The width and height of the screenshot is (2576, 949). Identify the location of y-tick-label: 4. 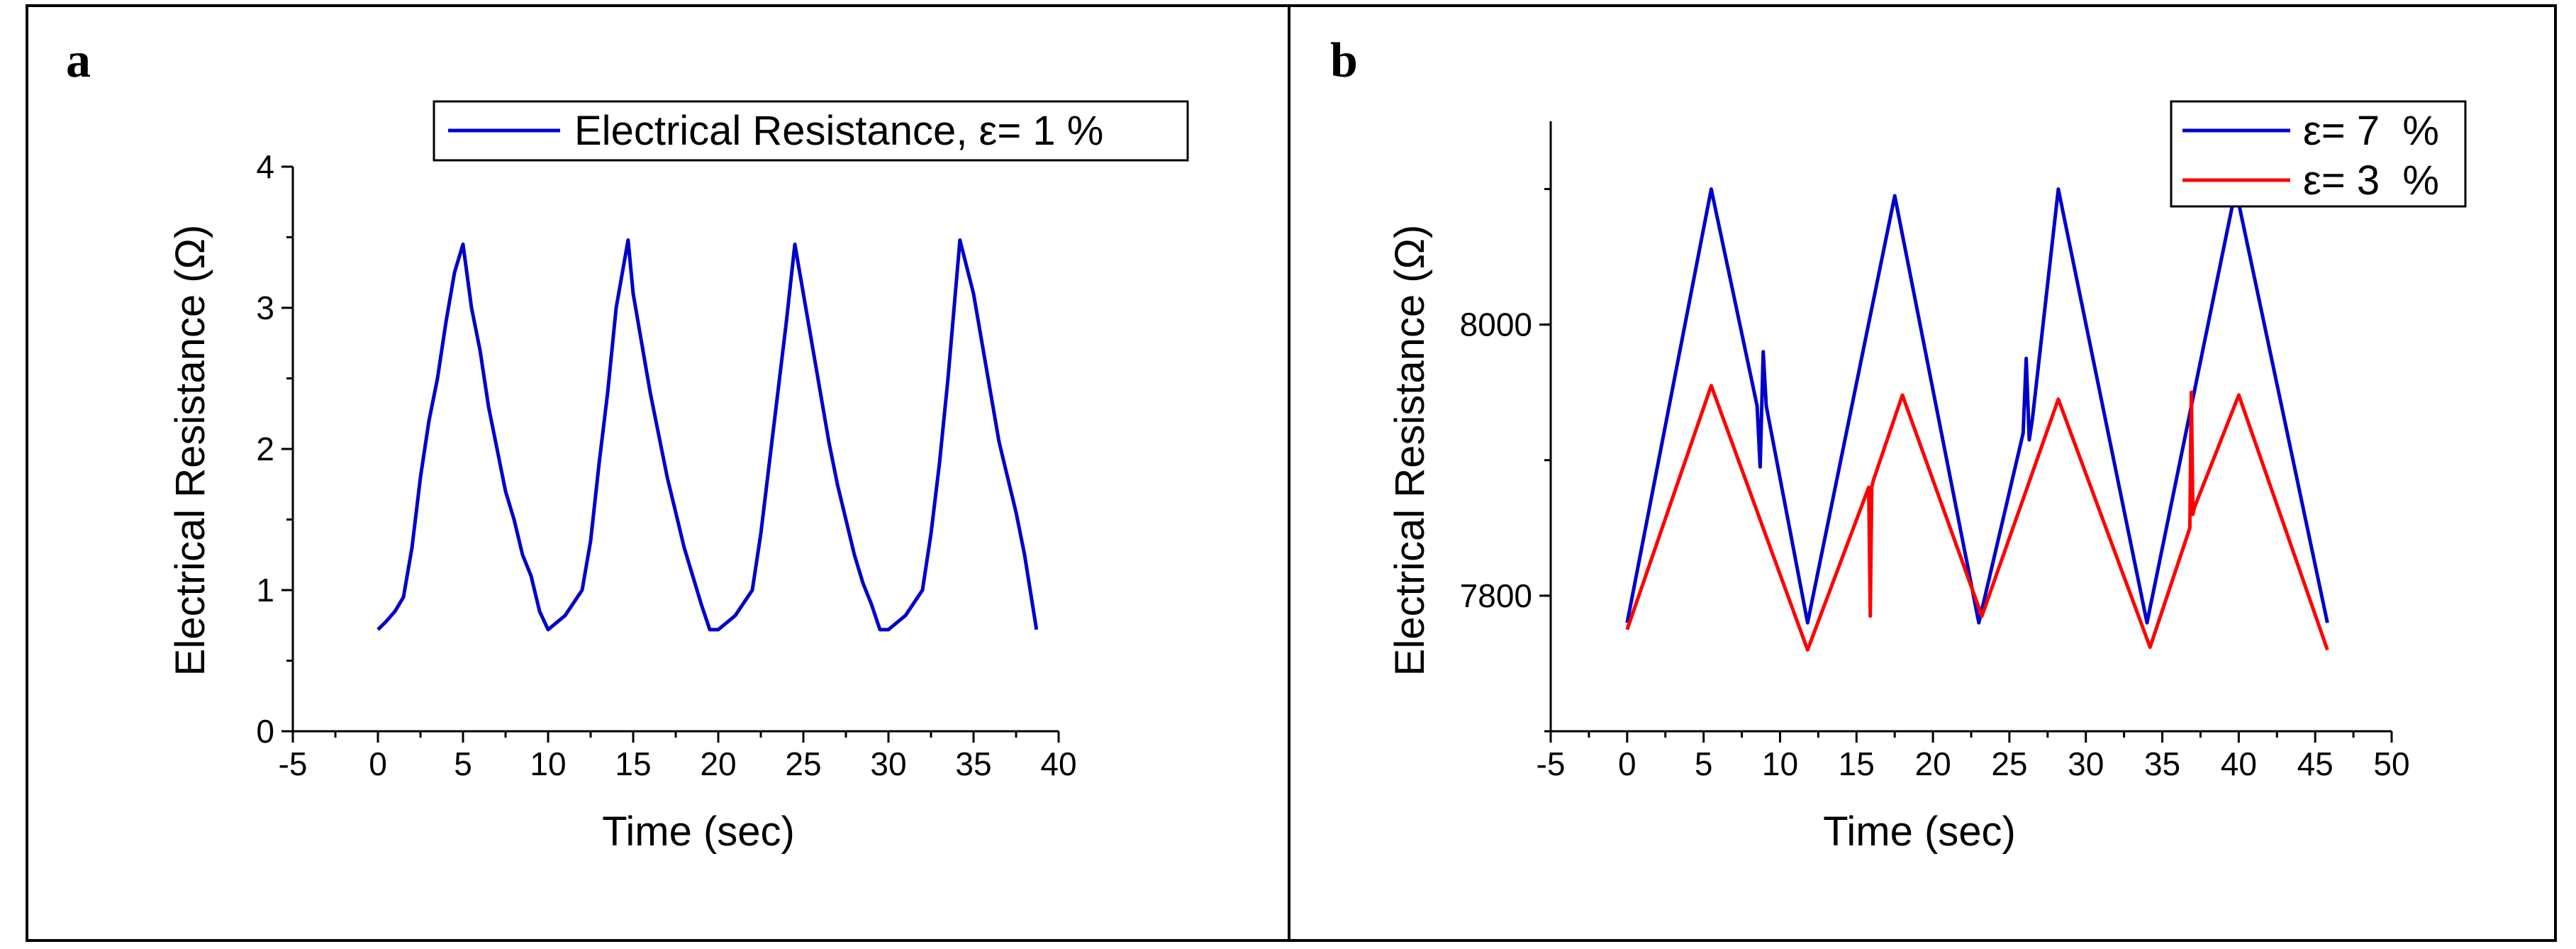
(265, 166).